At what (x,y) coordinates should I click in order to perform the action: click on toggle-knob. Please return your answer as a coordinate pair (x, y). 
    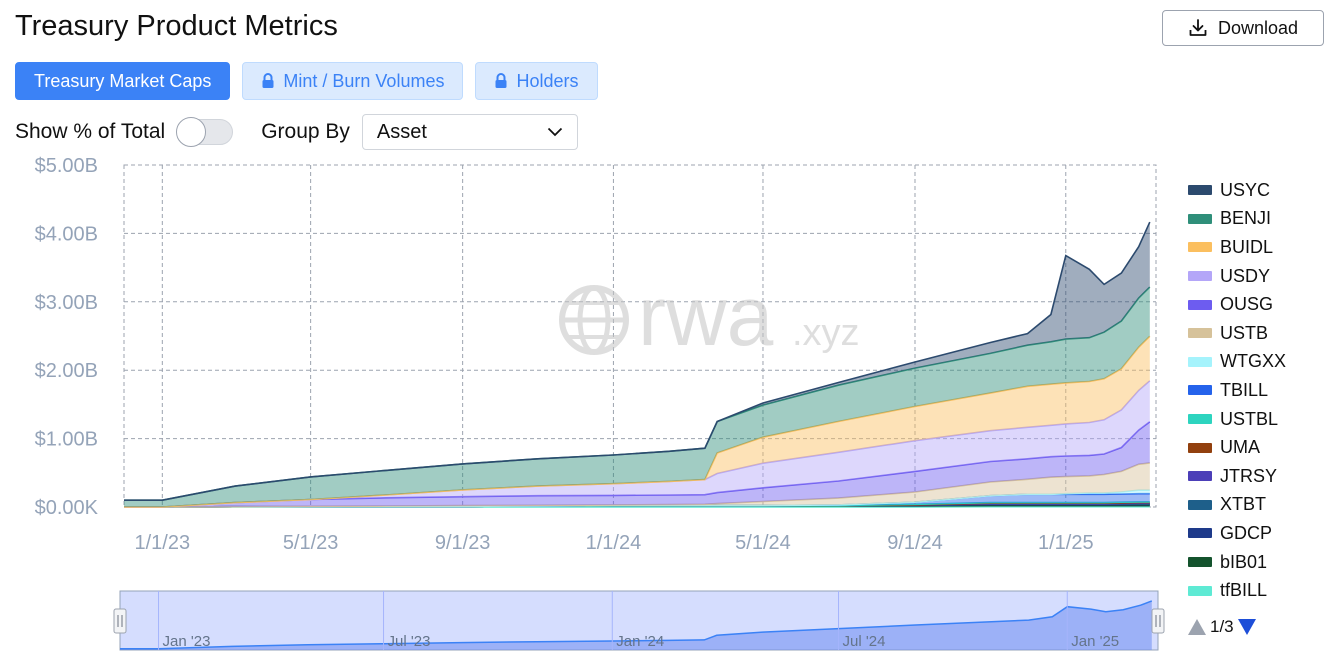
    Looking at the image, I should click on (191, 132).